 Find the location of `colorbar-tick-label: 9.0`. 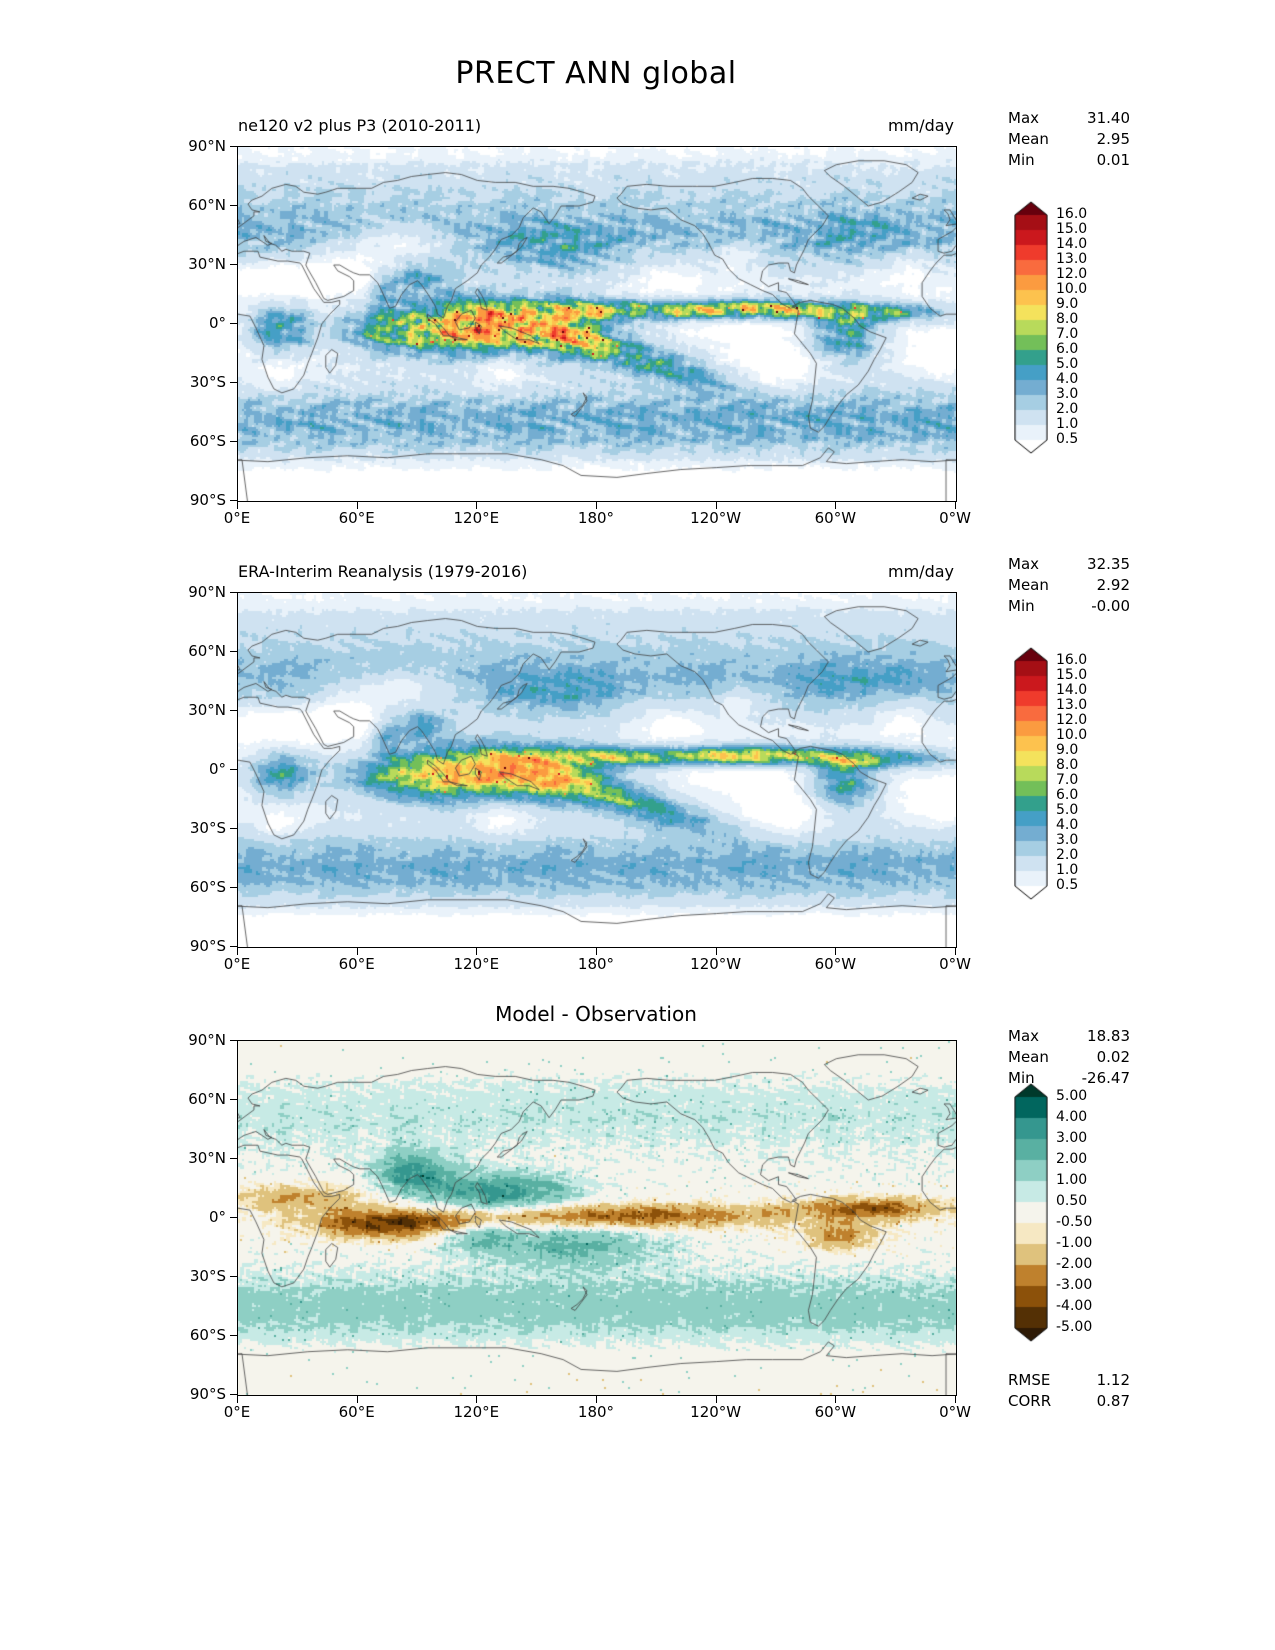

colorbar-tick-label: 9.0 is located at coordinates (1067, 304).